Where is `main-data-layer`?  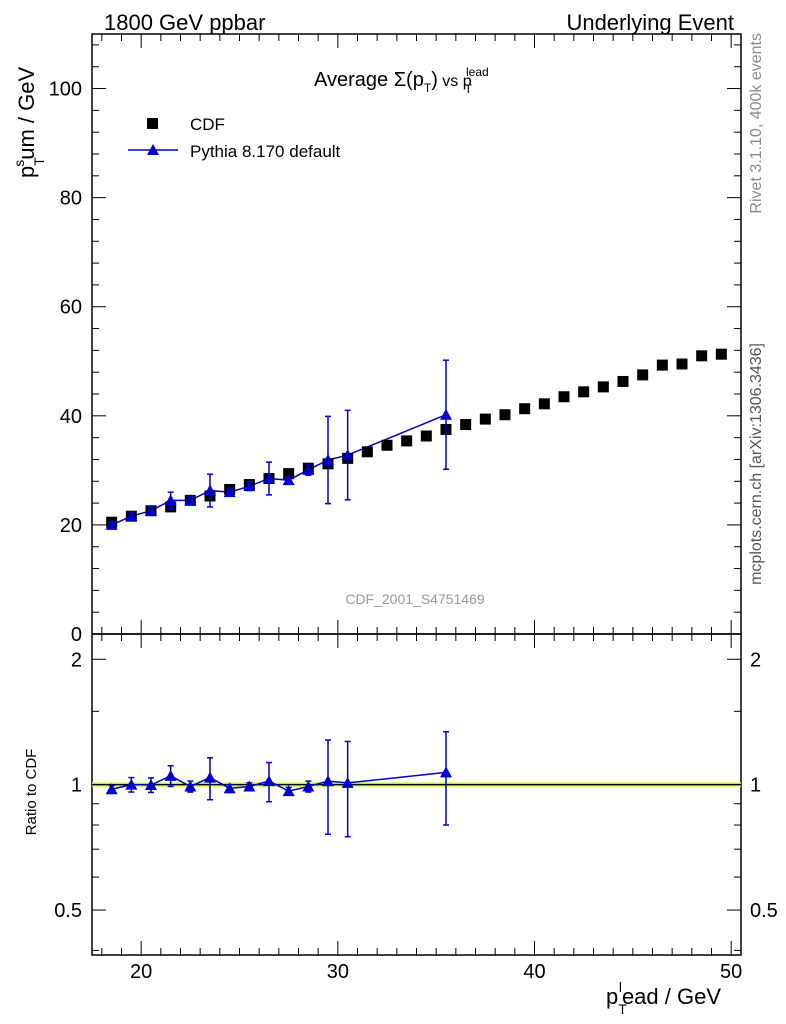 main-data-layer is located at coordinates (416, 439).